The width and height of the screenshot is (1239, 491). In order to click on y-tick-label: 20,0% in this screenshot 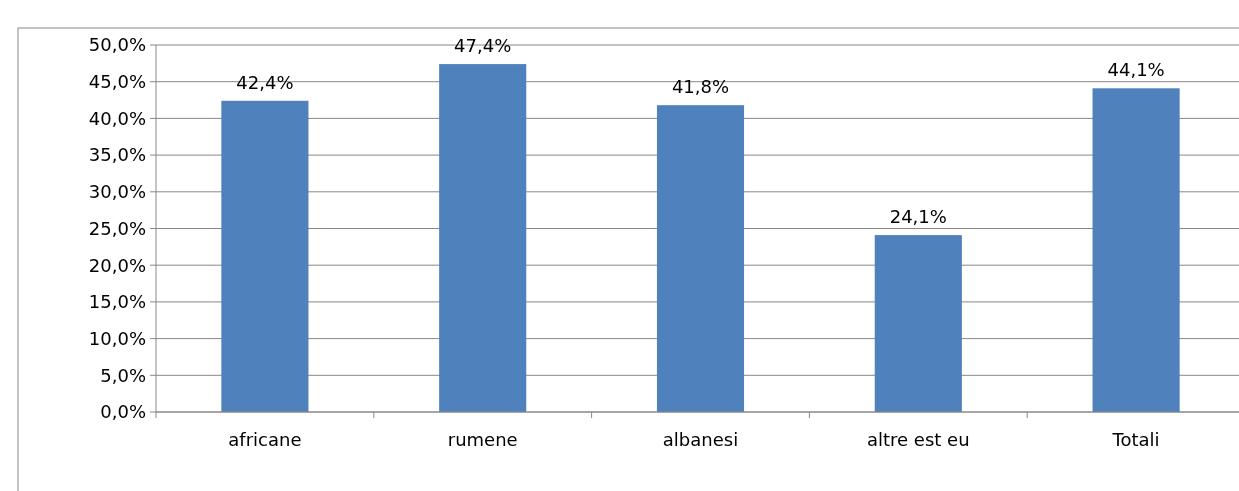, I will do `click(117, 265)`.